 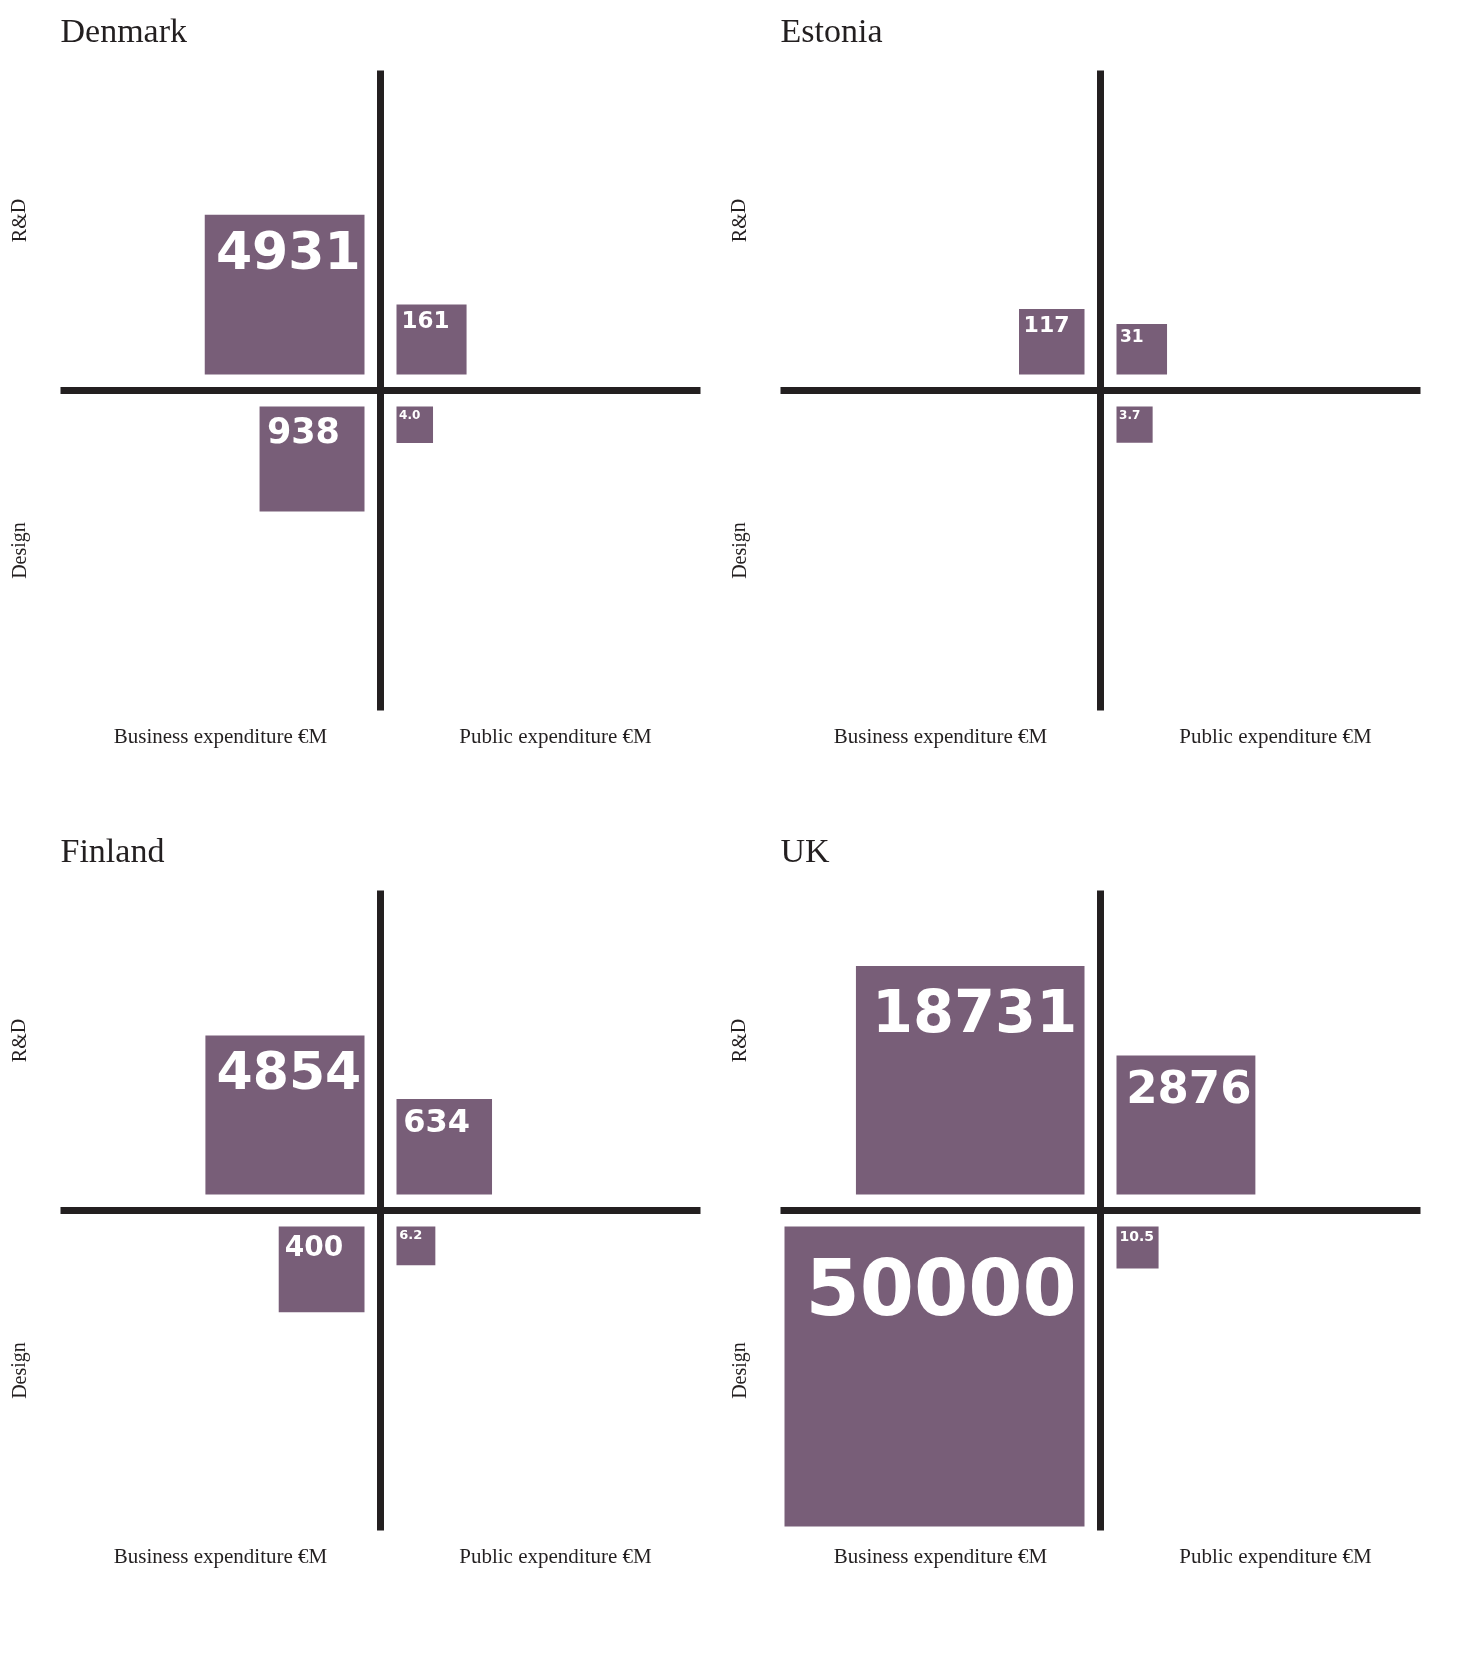 What do you see at coordinates (411, 1235) in the screenshot?
I see `data-label: 6.2` at bounding box center [411, 1235].